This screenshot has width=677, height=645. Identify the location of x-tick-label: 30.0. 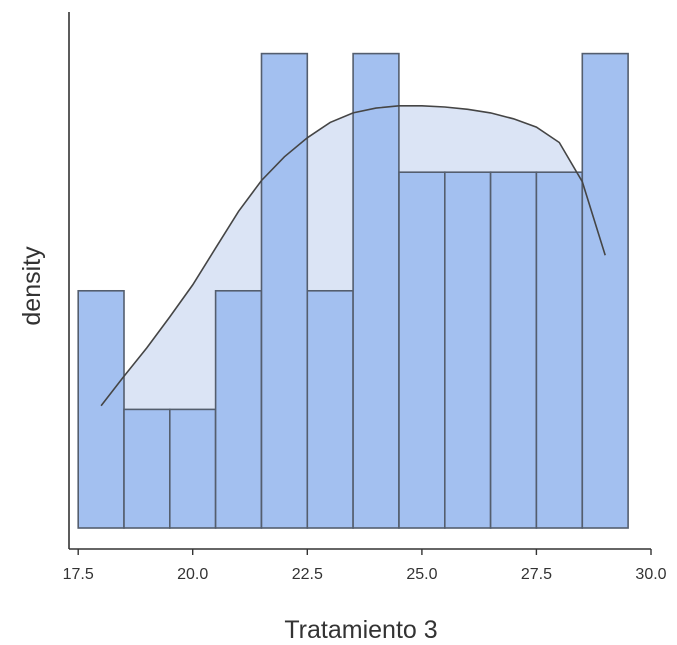
(650, 574).